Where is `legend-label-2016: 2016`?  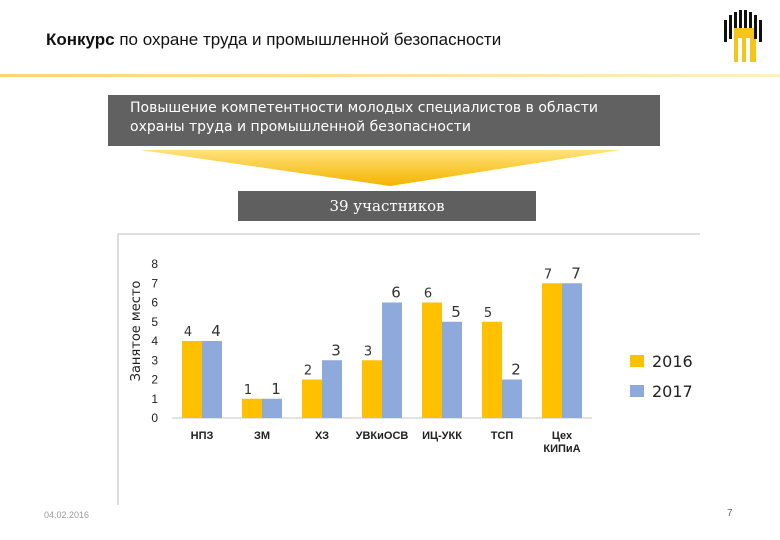
legend-label-2016: 2016 is located at coordinates (672, 361).